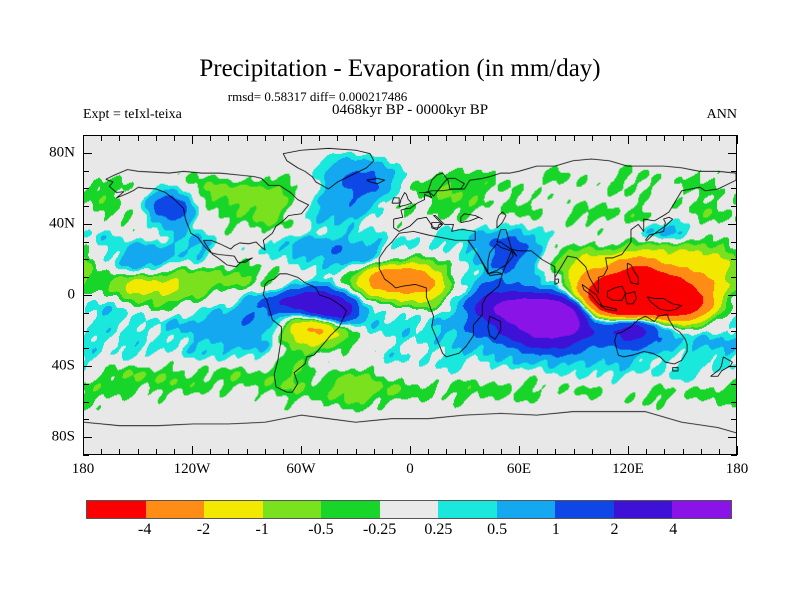  I want to click on x-axis-tick-label: 180, so click(737, 469).